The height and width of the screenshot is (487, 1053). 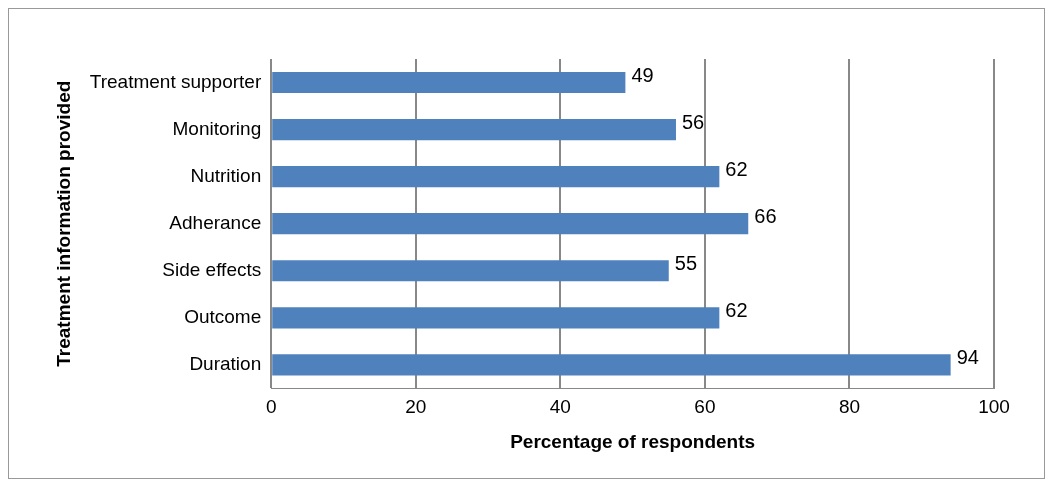 What do you see at coordinates (765, 216) in the screenshot?
I see `data-label: 66` at bounding box center [765, 216].